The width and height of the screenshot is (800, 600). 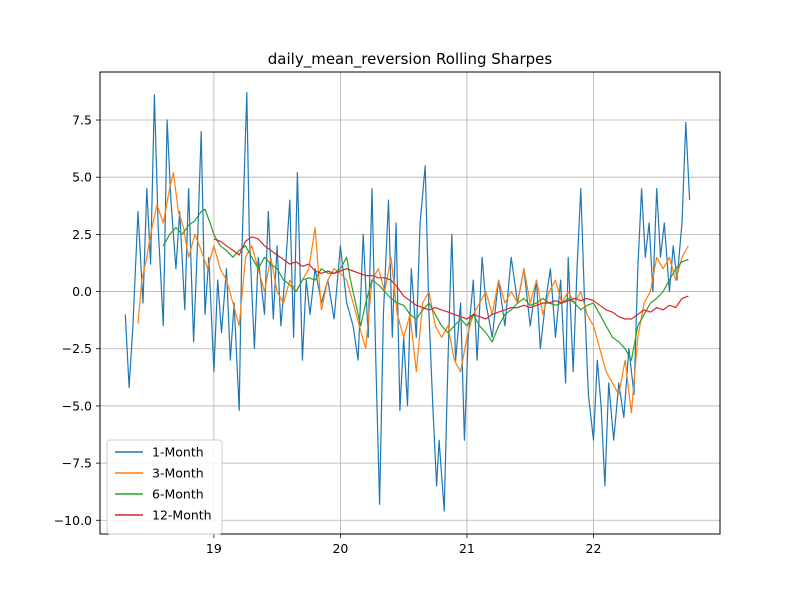 I want to click on legend-label-3-month: 3-Month, so click(x=178, y=473).